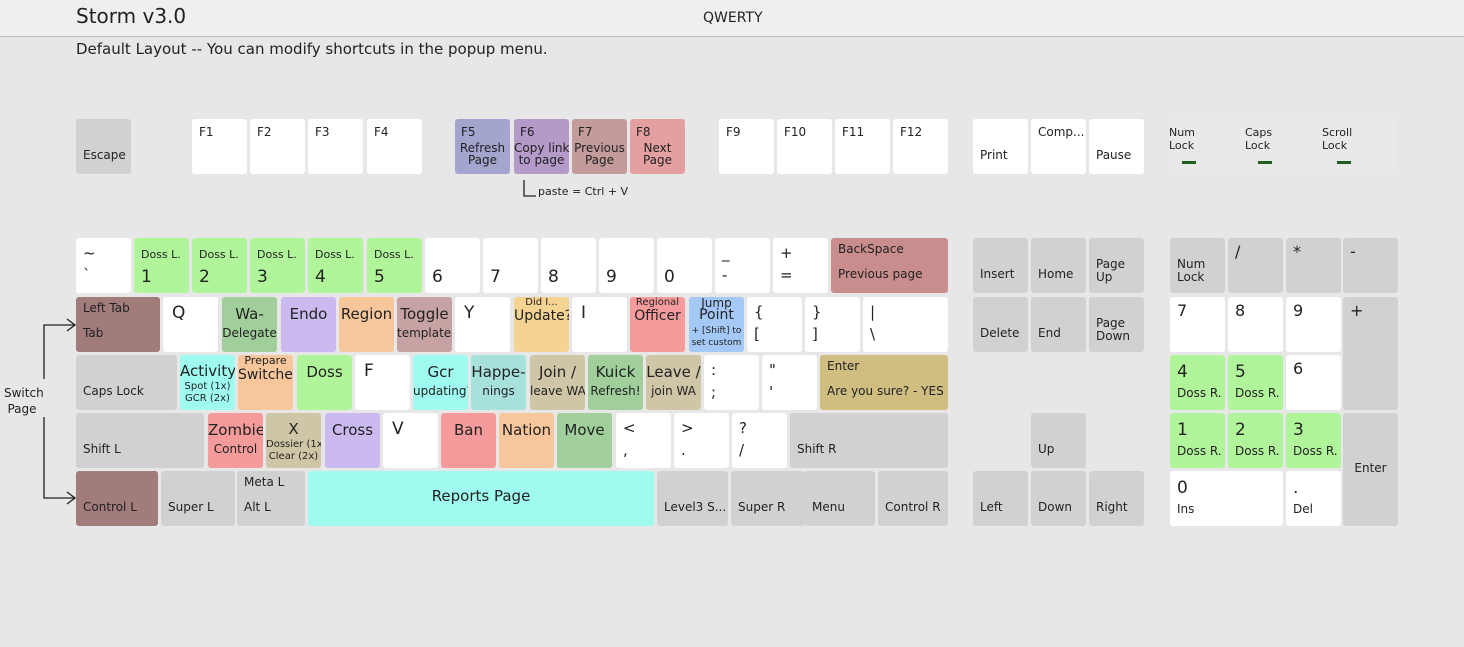 The width and height of the screenshot is (1464, 647). What do you see at coordinates (615, 382) in the screenshot?
I see `key-k: Kuick Refresh!` at bounding box center [615, 382].